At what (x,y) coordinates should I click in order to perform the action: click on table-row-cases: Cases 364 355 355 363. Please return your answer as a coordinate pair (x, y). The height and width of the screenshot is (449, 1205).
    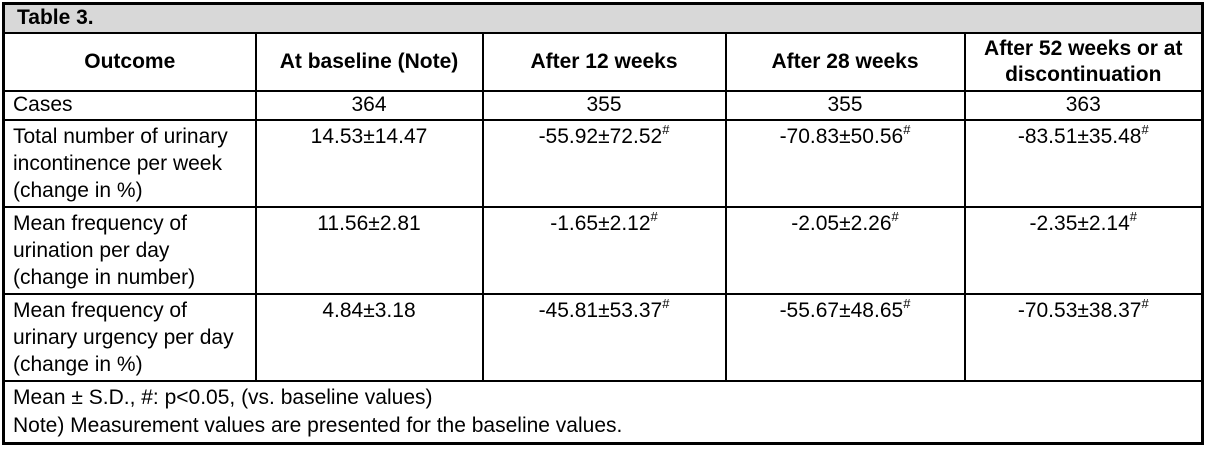
    Looking at the image, I should click on (603, 105).